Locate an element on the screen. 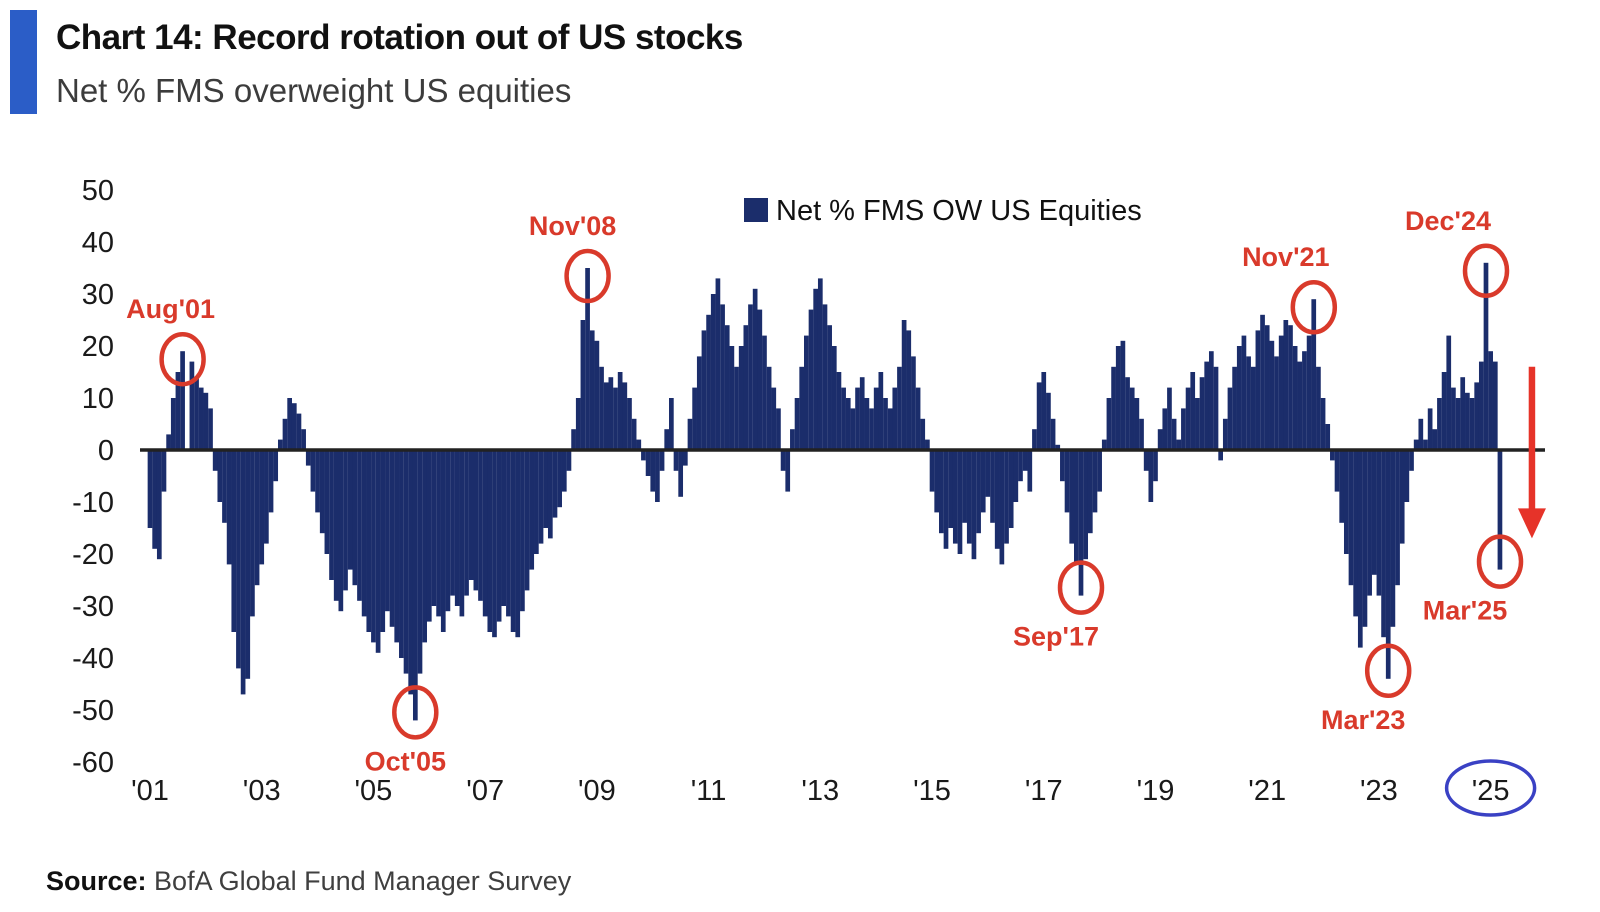  legend-label: Net % FMS OW US Equities is located at coordinates (959, 211).